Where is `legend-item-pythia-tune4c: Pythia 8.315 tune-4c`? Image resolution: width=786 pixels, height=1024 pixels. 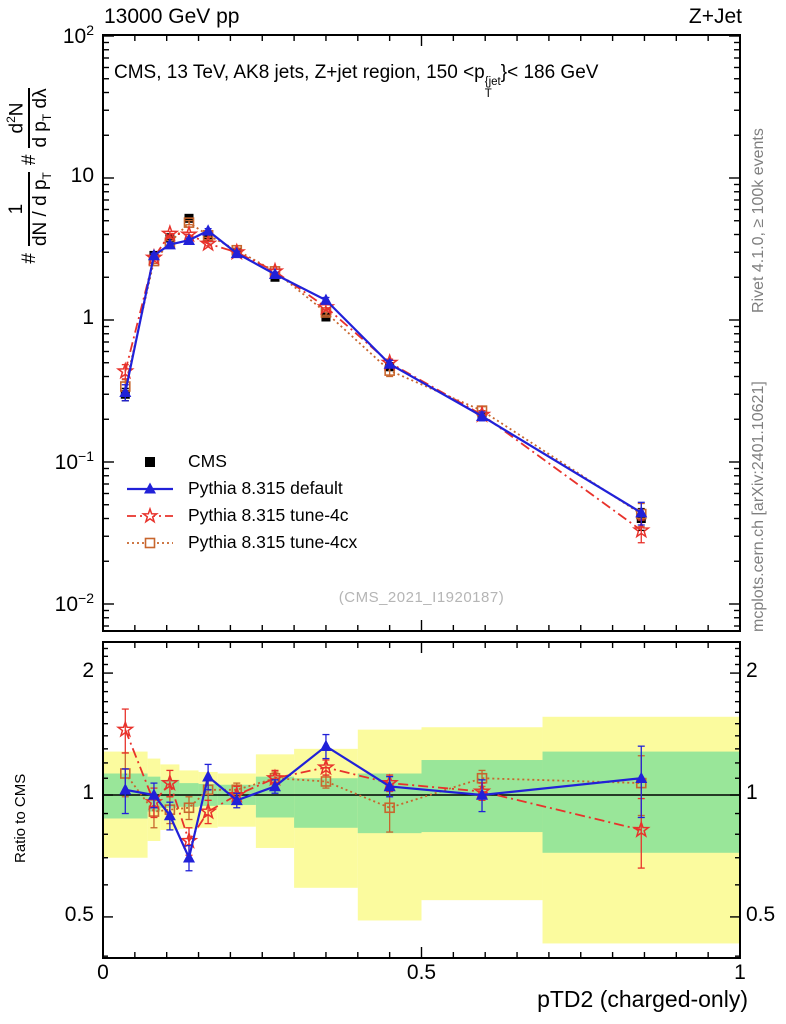 legend-item-pythia-tune4c: Pythia 8.315 tune-4c is located at coordinates (242, 515).